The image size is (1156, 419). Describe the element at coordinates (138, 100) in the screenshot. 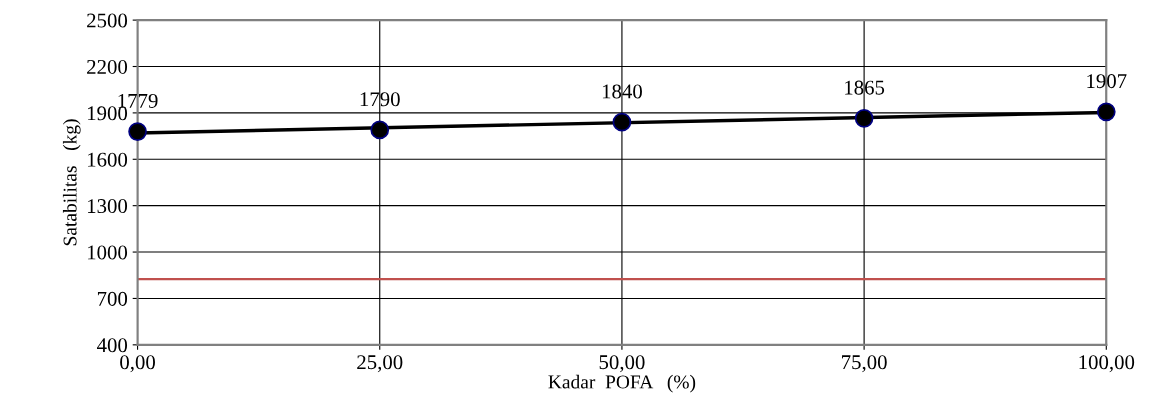

I see `data-label: 1779` at that location.